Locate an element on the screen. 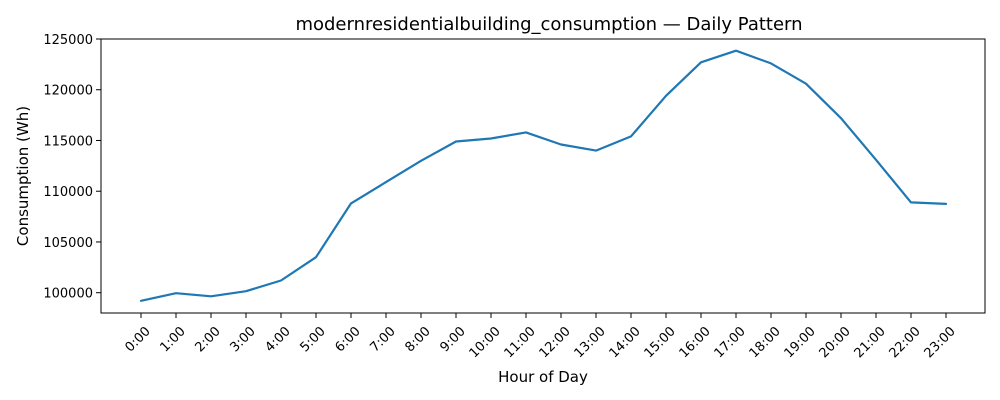  y-axis: 100000 105000 110000 115000 120000 125000 is located at coordinates (72, 167).